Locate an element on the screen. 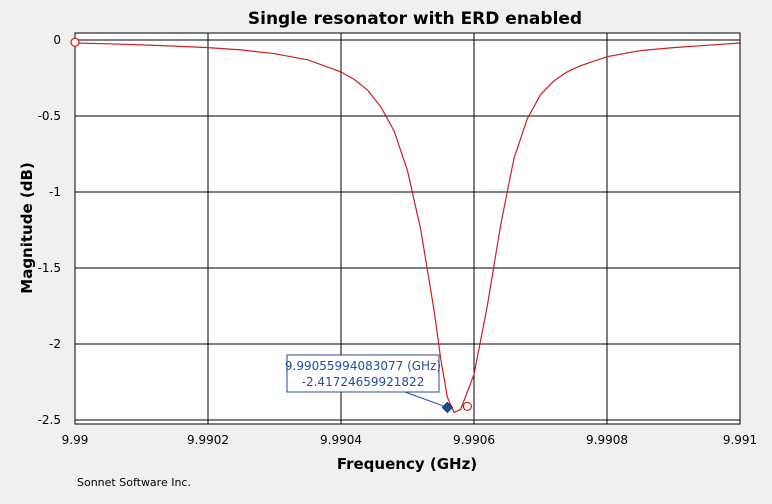 The height and width of the screenshot is (504, 772). annotation-leader is located at coordinates (426, 399).